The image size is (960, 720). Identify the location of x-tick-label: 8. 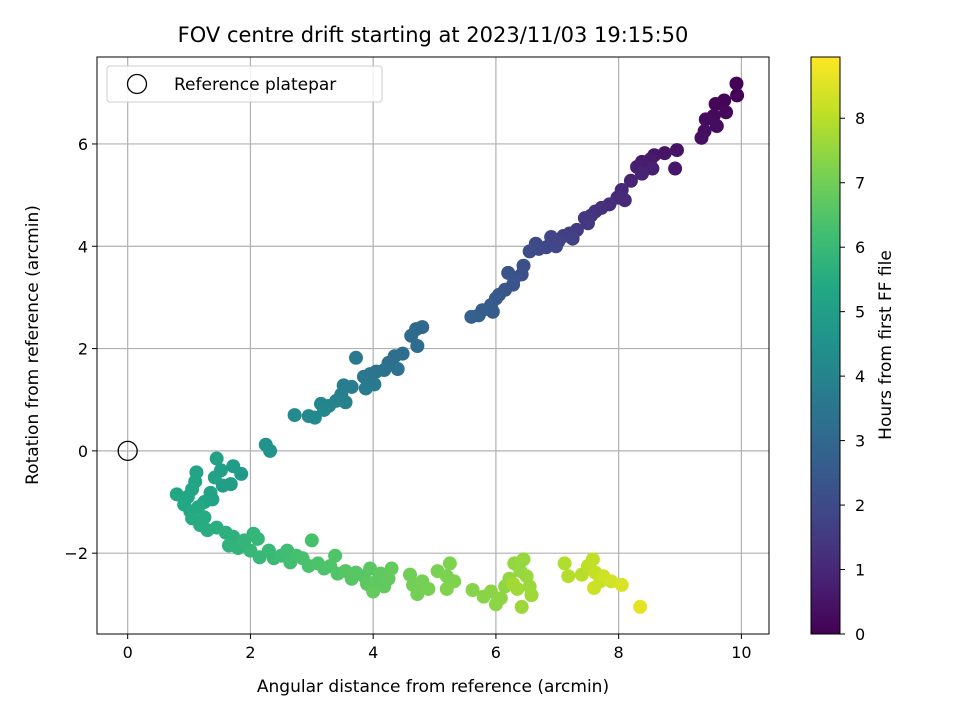
(619, 652).